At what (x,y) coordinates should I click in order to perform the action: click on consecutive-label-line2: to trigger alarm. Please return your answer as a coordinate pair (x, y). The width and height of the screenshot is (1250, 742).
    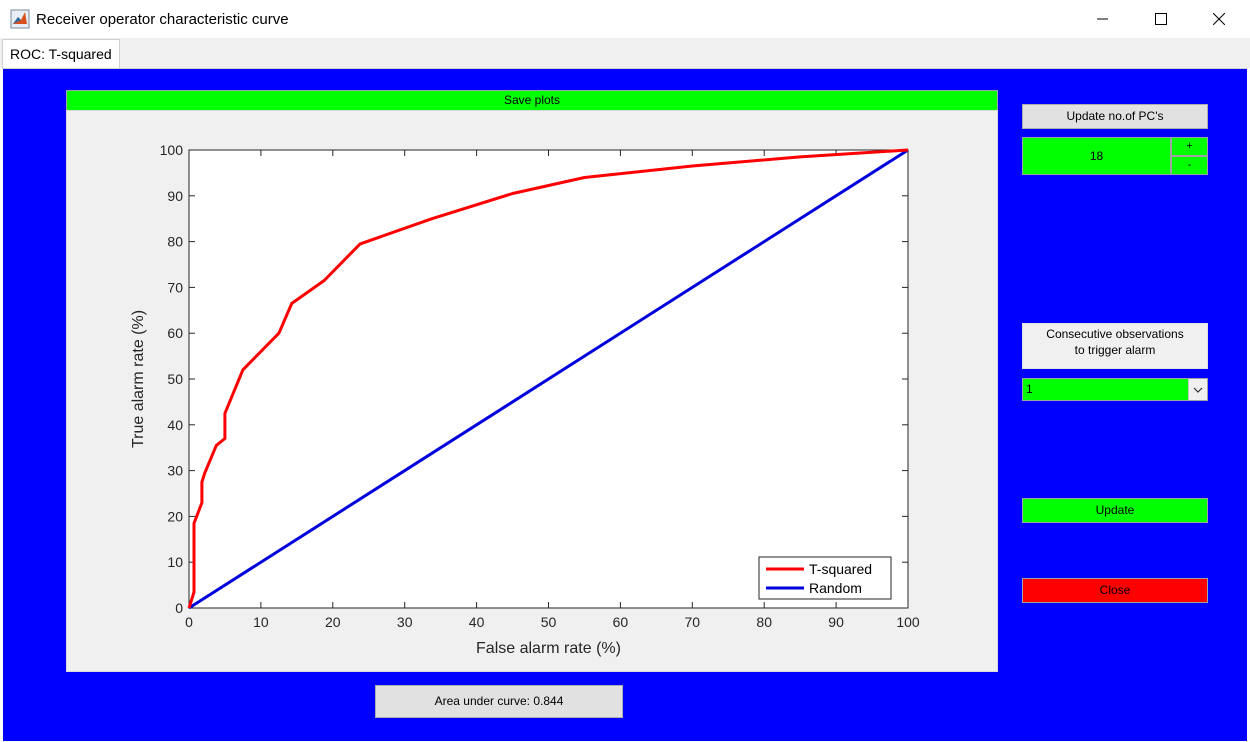
    Looking at the image, I should click on (1115, 350).